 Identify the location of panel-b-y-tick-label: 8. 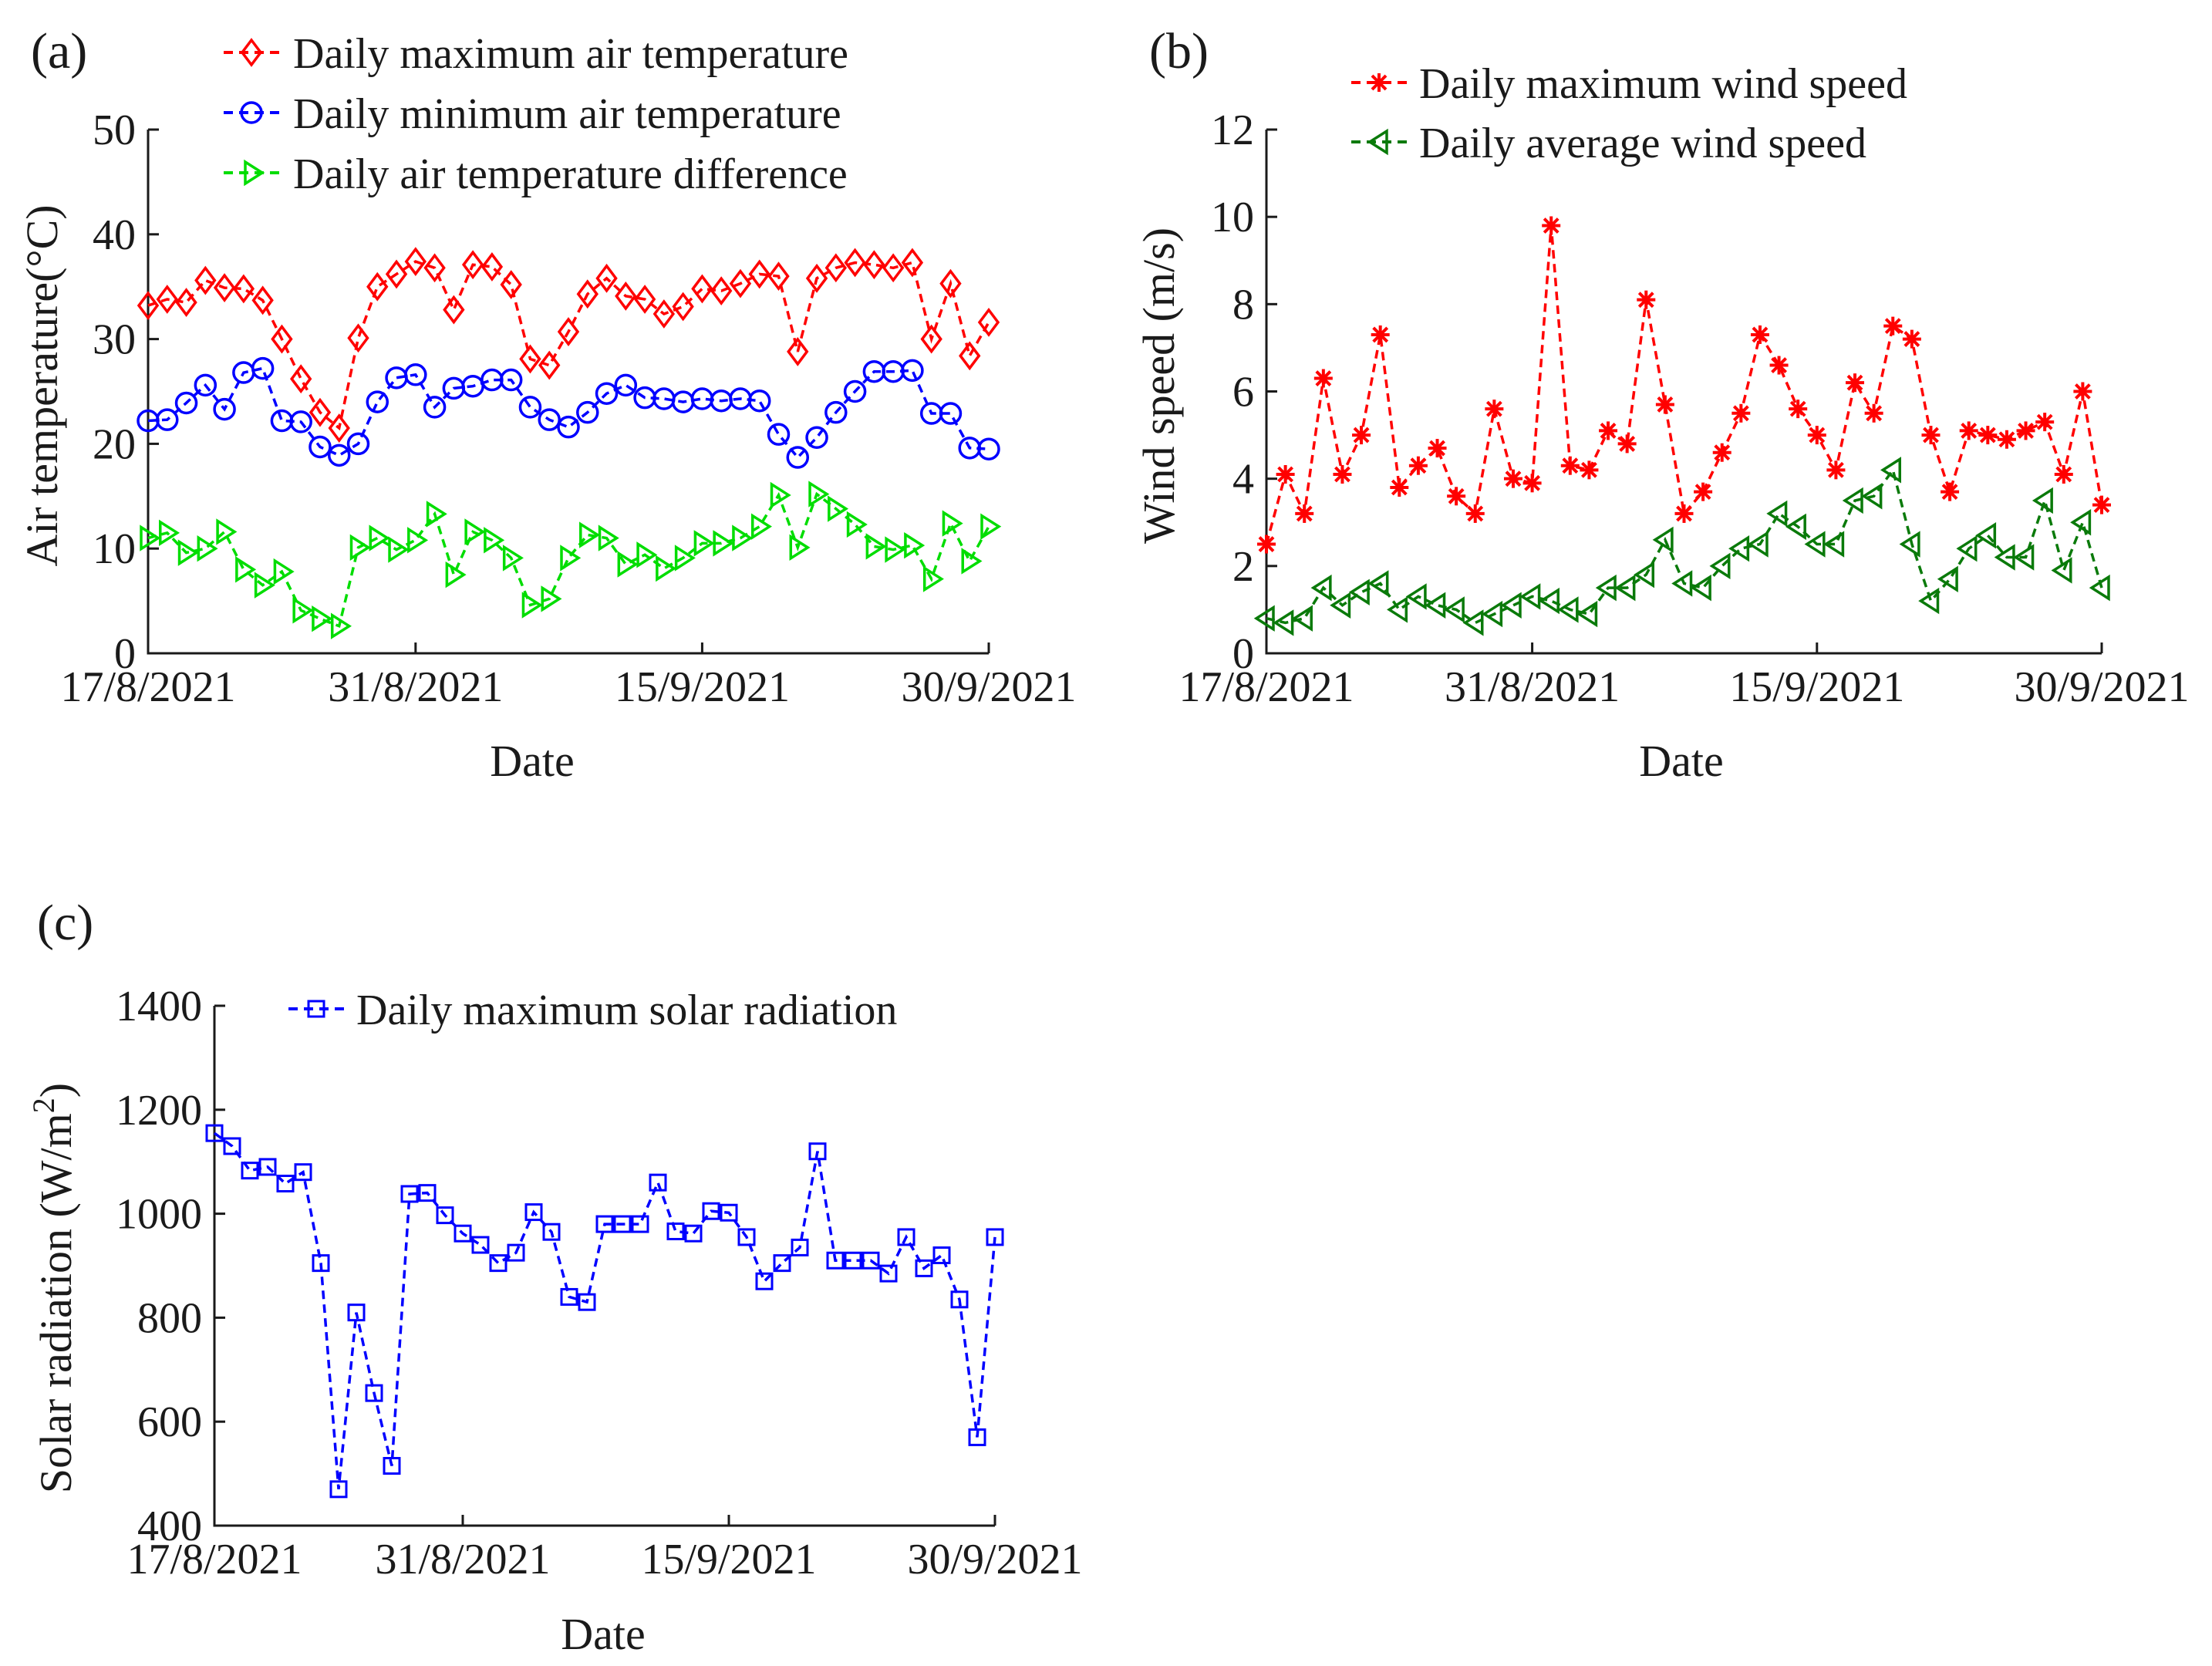
(1243, 305).